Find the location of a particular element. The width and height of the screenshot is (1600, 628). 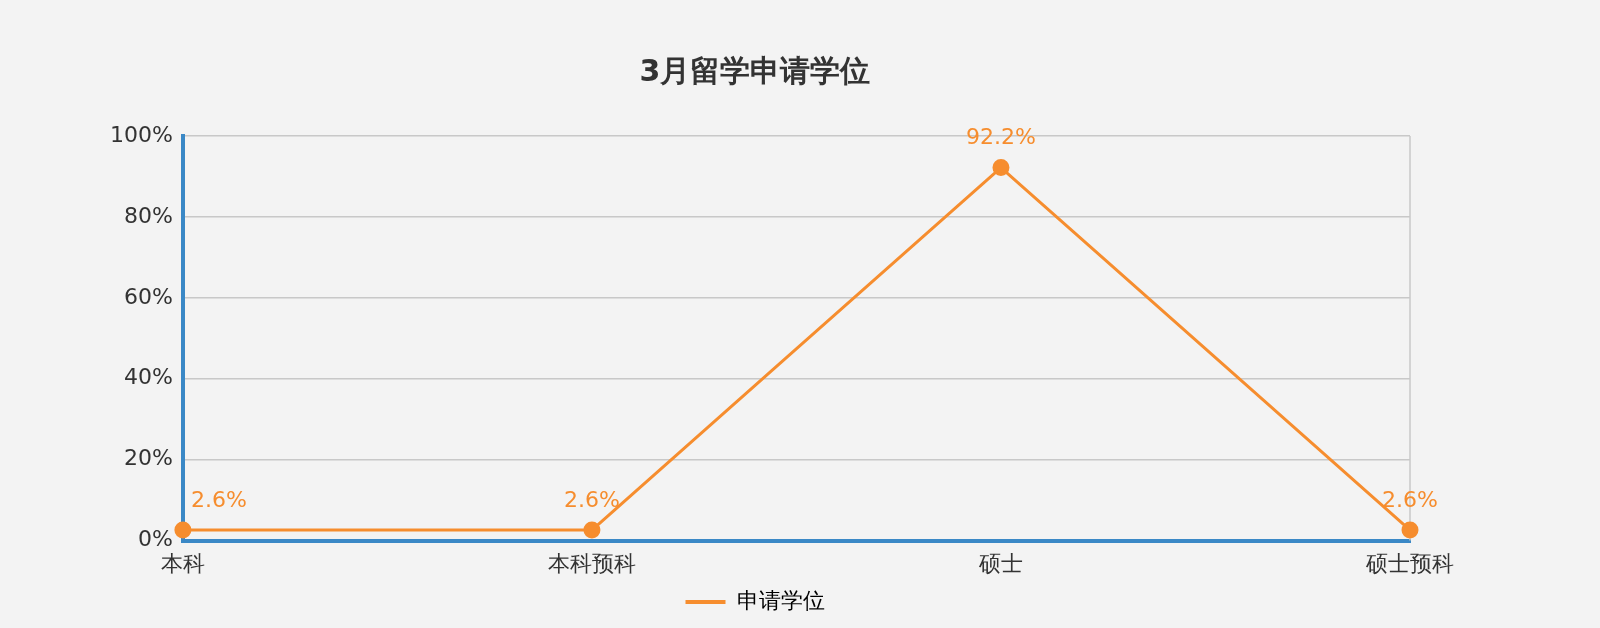

y-tick-label: 80% is located at coordinates (148, 215).